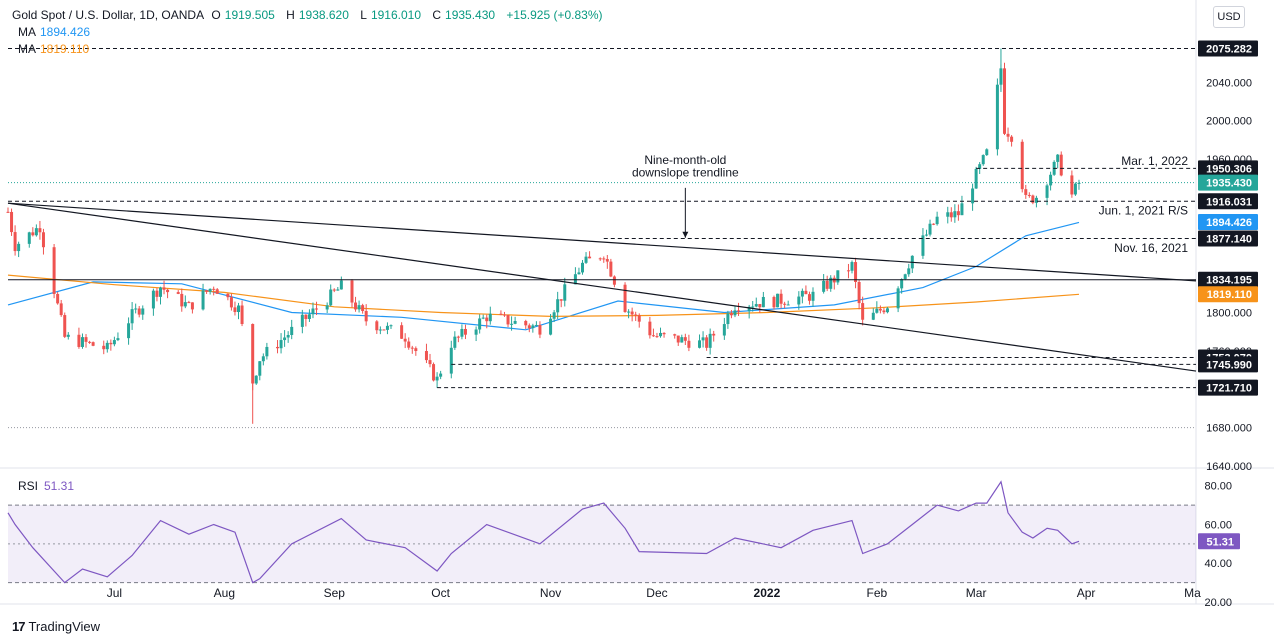  What do you see at coordinates (1220, 542) in the screenshot?
I see `rsi-value-tag-label: 51.31` at bounding box center [1220, 542].